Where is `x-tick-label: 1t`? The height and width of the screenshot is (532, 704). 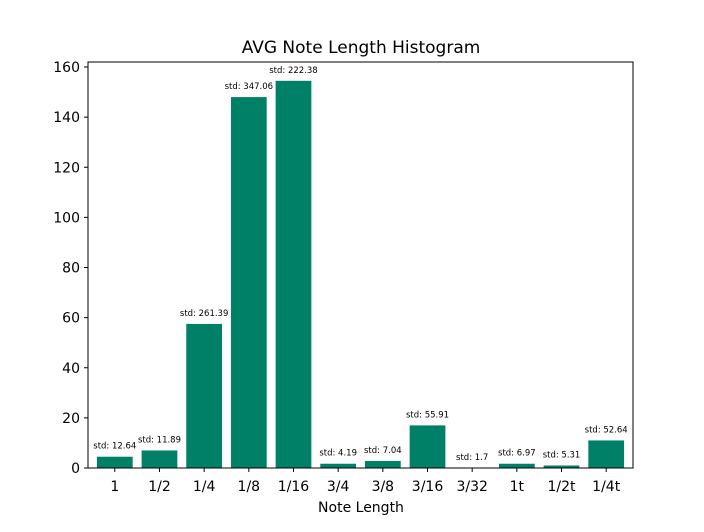
x-tick-label: 1t is located at coordinates (517, 487).